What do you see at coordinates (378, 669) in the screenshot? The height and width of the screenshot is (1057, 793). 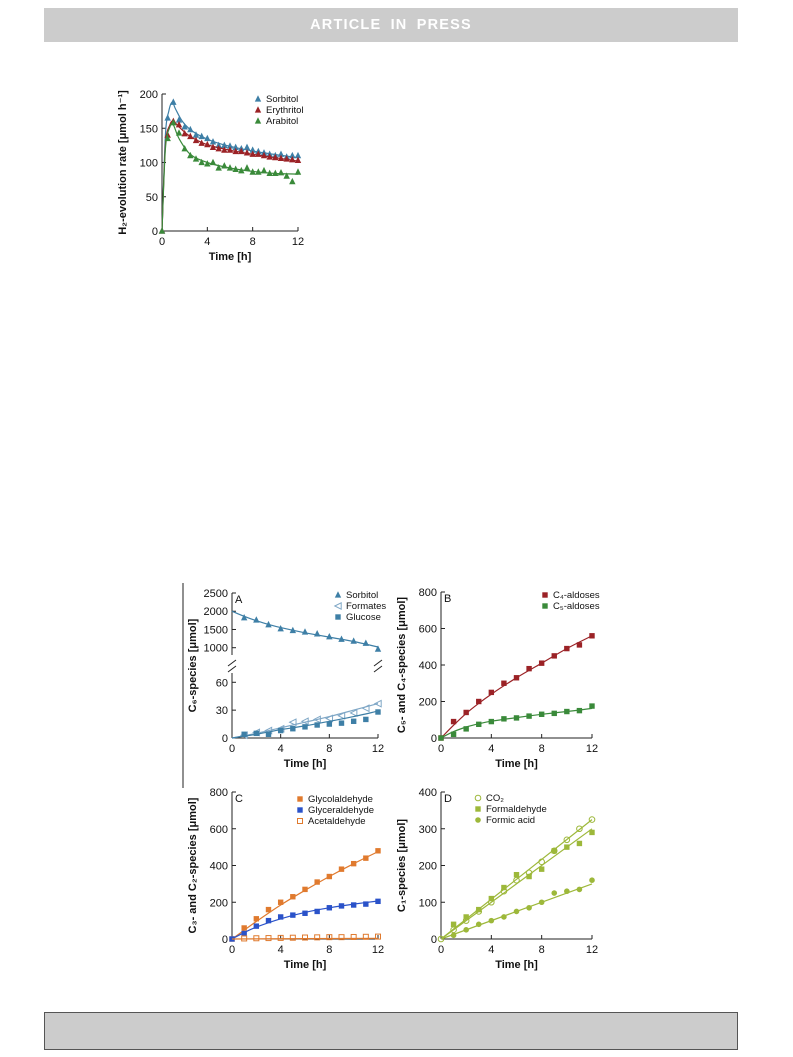 I see `axis-break-mark` at bounding box center [378, 669].